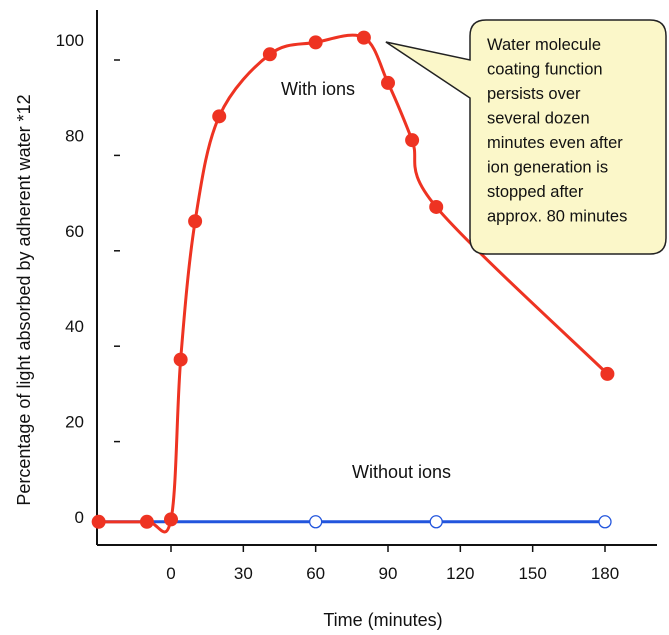 Image resolution: width=669 pixels, height=635 pixels. Describe the element at coordinates (315, 573) in the screenshot. I see `x-tick-label: 60` at that location.